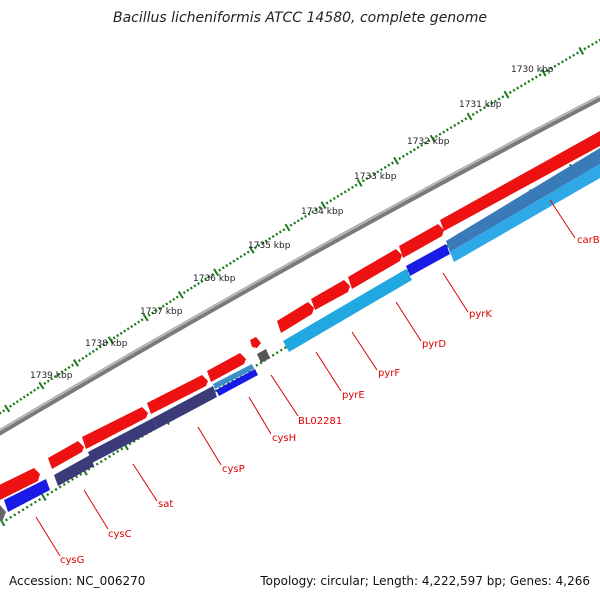 The height and width of the screenshot is (600, 600). What do you see at coordinates (347, 310) in the screenshot?
I see `gene-rev-pyrE` at bounding box center [347, 310].